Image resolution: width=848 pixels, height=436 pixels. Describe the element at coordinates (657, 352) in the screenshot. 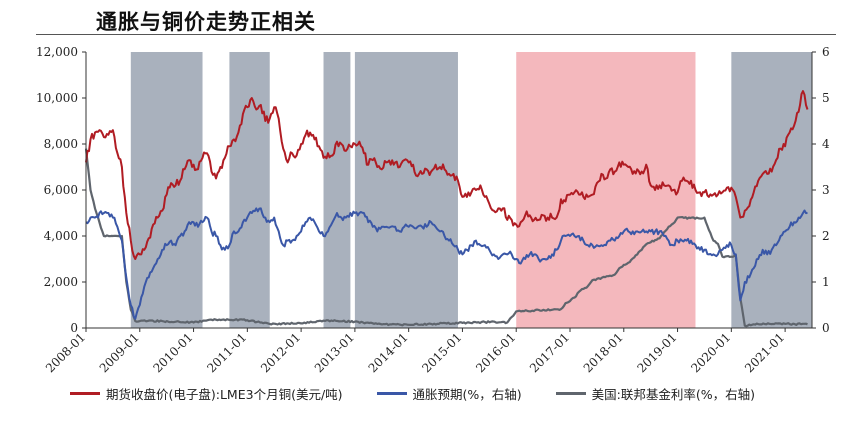

I see `x-tick-label: 2019-01` at that location.